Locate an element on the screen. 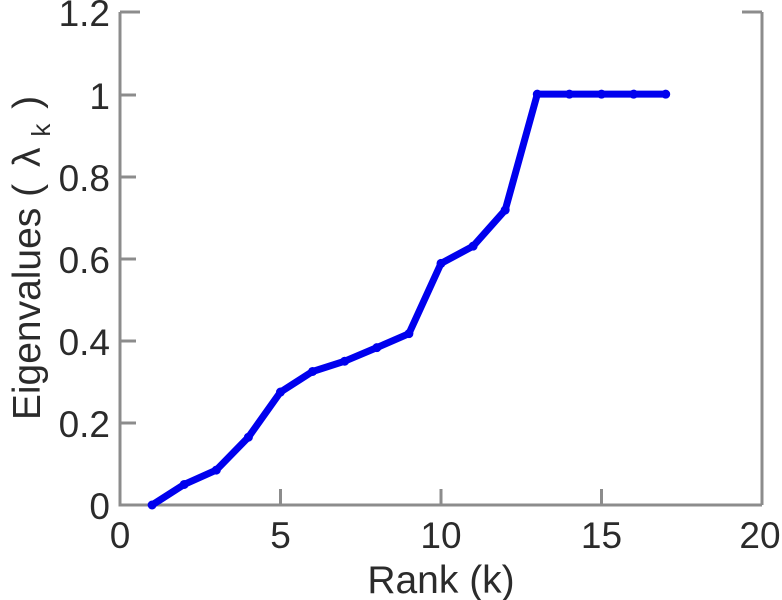  x-tick-labels: 0 5 10 15 20 is located at coordinates (445, 535).